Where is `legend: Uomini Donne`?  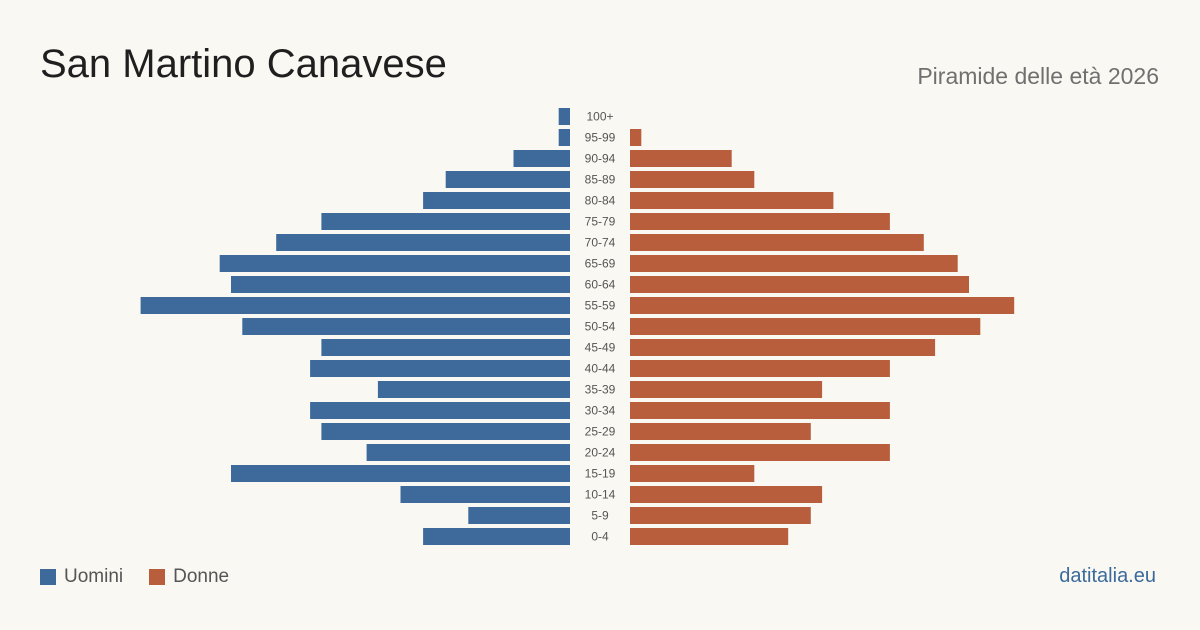
legend: Uomini Donne is located at coordinates (147, 577).